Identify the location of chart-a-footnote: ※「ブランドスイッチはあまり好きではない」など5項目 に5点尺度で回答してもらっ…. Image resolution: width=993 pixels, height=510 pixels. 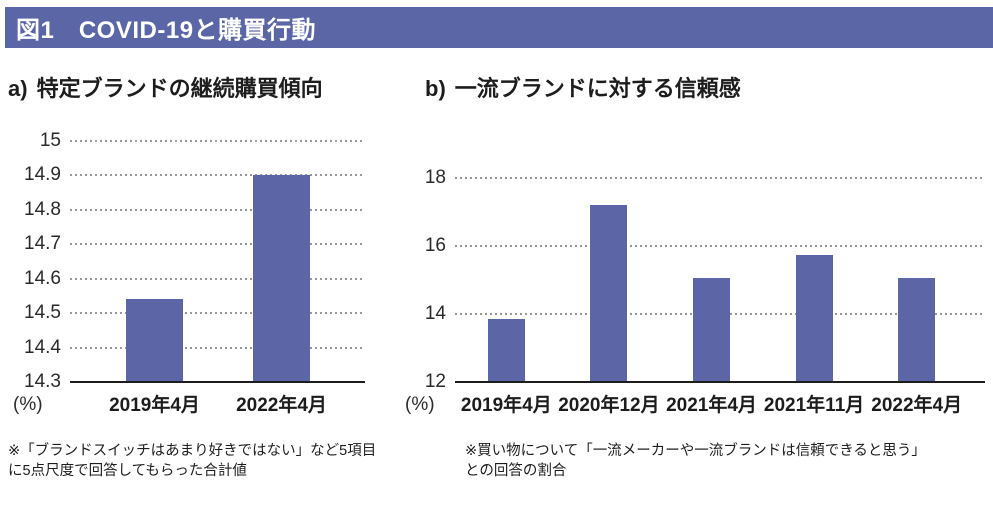
(192, 461).